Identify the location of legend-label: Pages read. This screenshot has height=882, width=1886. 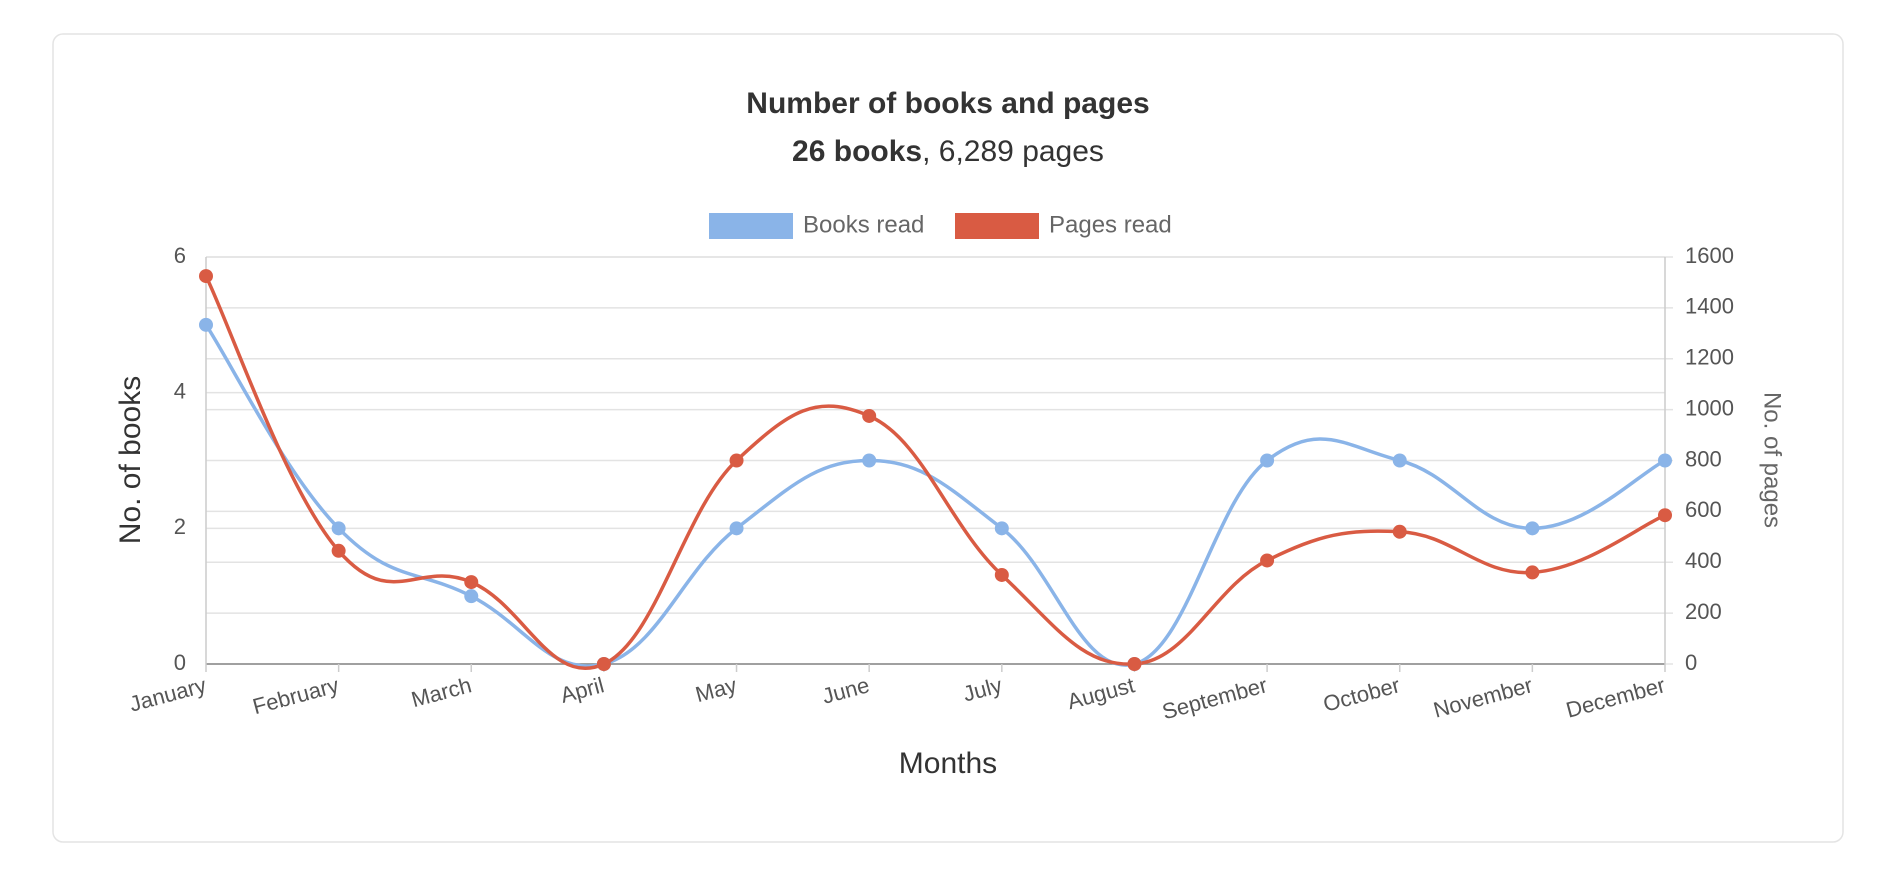
(1110, 224).